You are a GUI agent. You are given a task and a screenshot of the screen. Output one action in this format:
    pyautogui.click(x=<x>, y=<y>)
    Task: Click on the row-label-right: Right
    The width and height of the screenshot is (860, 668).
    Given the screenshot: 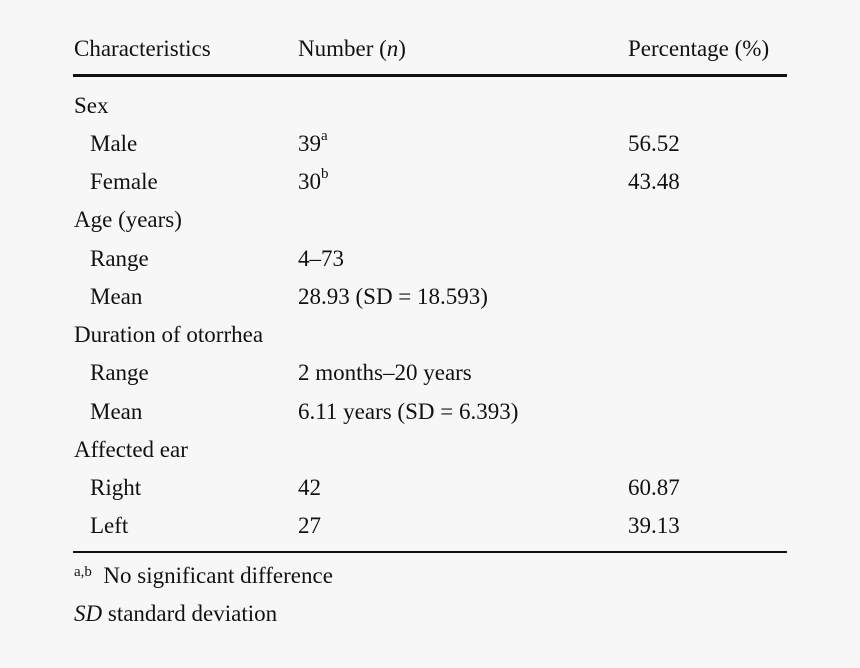 What is the action you would take?
    pyautogui.click(x=116, y=487)
    